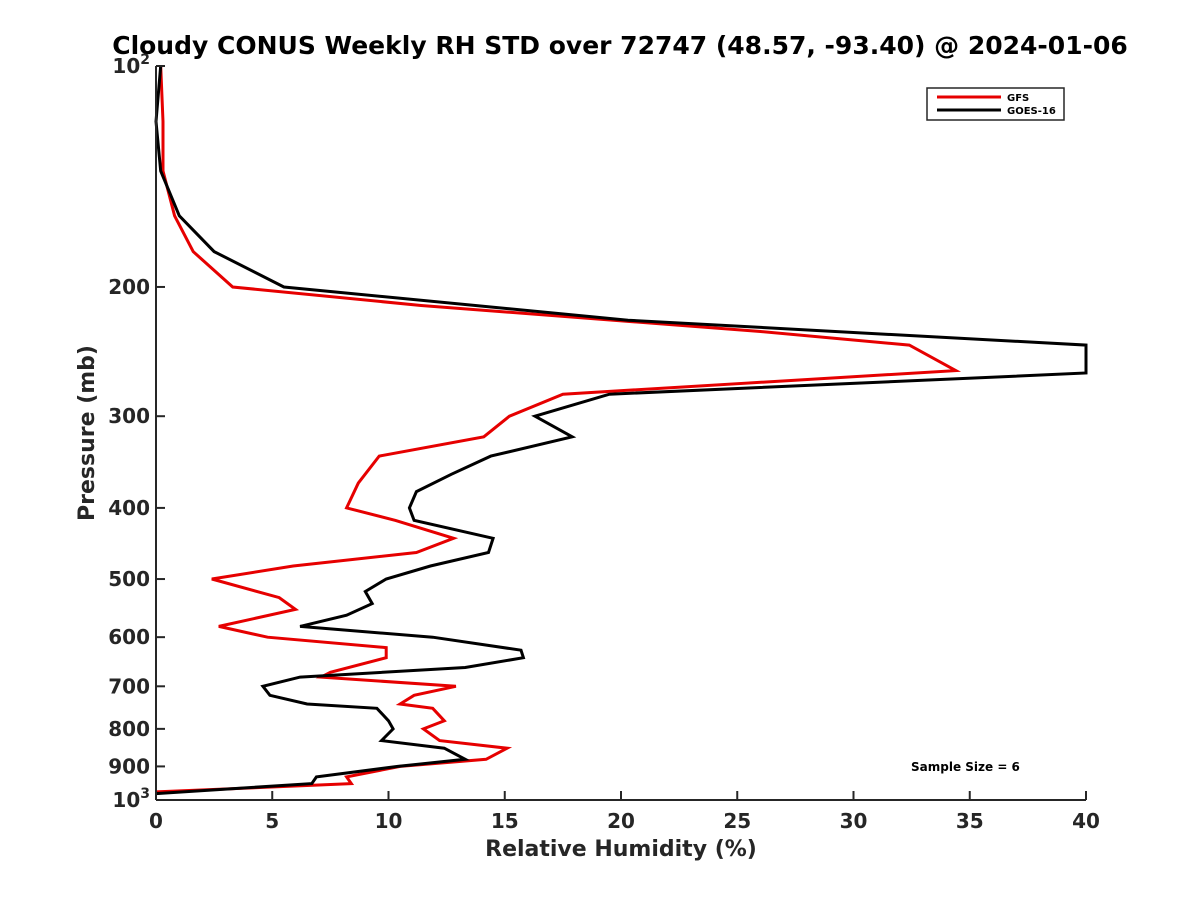 Image resolution: width=1200 pixels, height=900 pixels. I want to click on sample-size-annotation: Sample Size = 6, so click(965, 767).